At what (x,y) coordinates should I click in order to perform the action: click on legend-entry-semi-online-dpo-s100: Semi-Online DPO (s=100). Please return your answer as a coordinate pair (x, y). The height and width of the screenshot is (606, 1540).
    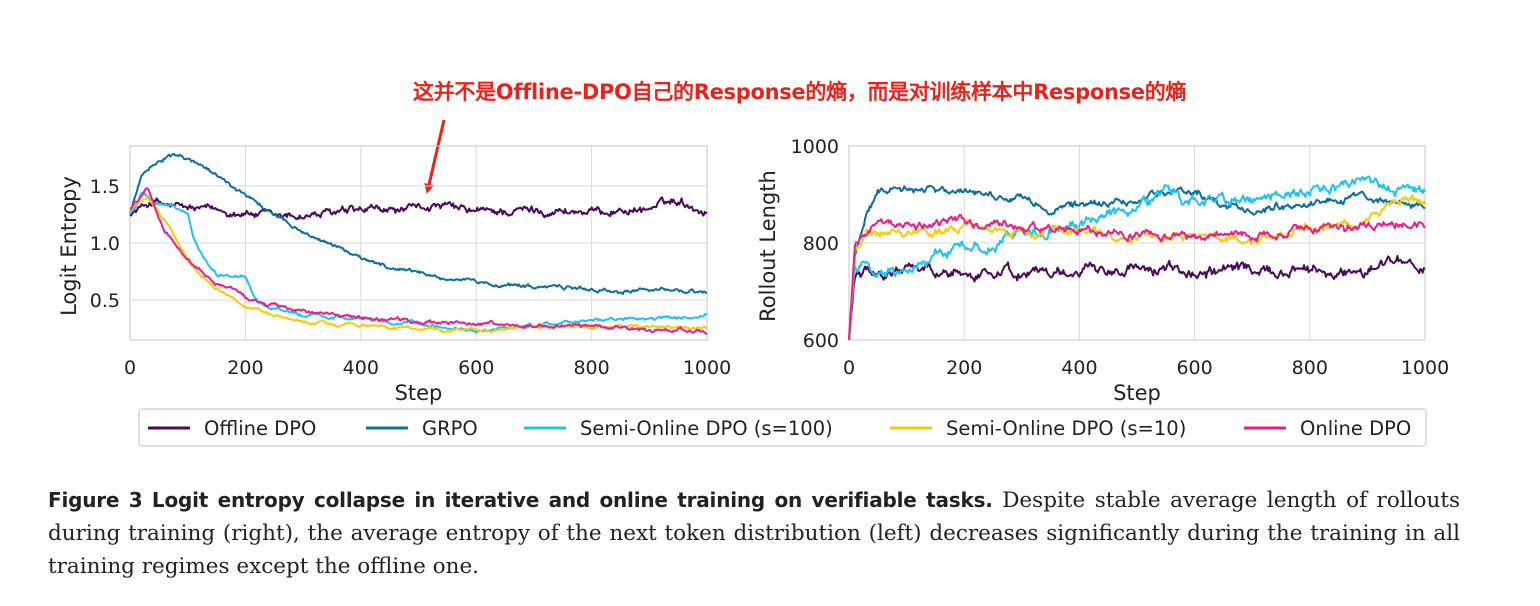
    Looking at the image, I should click on (678, 428).